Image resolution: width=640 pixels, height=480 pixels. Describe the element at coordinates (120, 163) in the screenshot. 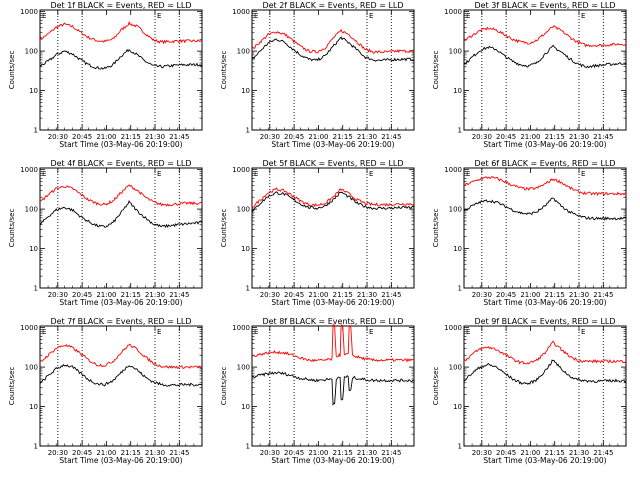

I see `panel-title: Det 4f BLACK = Events, RED = LLD` at that location.